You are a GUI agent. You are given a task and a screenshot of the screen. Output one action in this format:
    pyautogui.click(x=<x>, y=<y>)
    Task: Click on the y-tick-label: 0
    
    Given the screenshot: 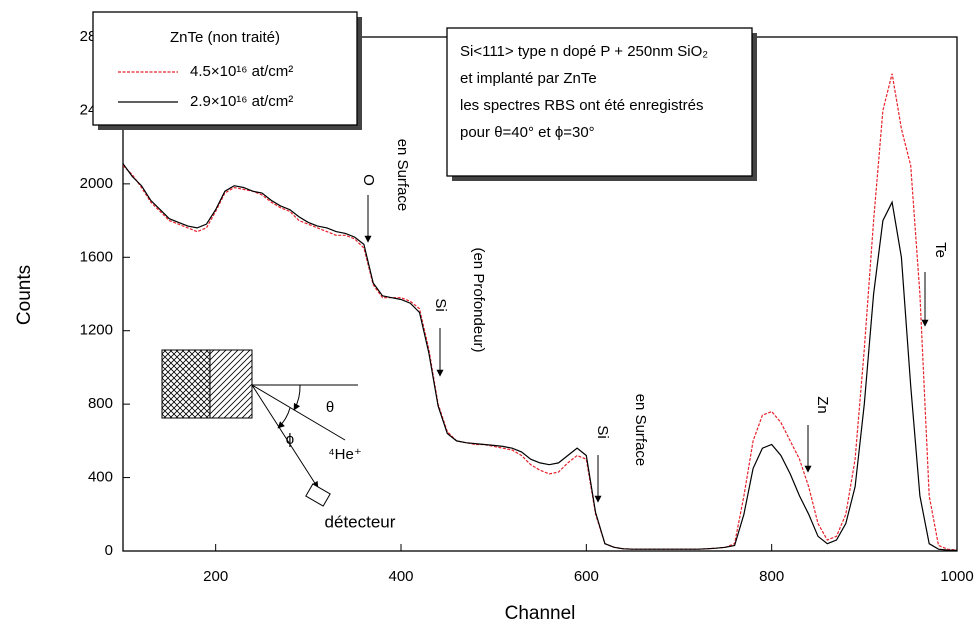 What is the action you would take?
    pyautogui.click(x=109, y=550)
    